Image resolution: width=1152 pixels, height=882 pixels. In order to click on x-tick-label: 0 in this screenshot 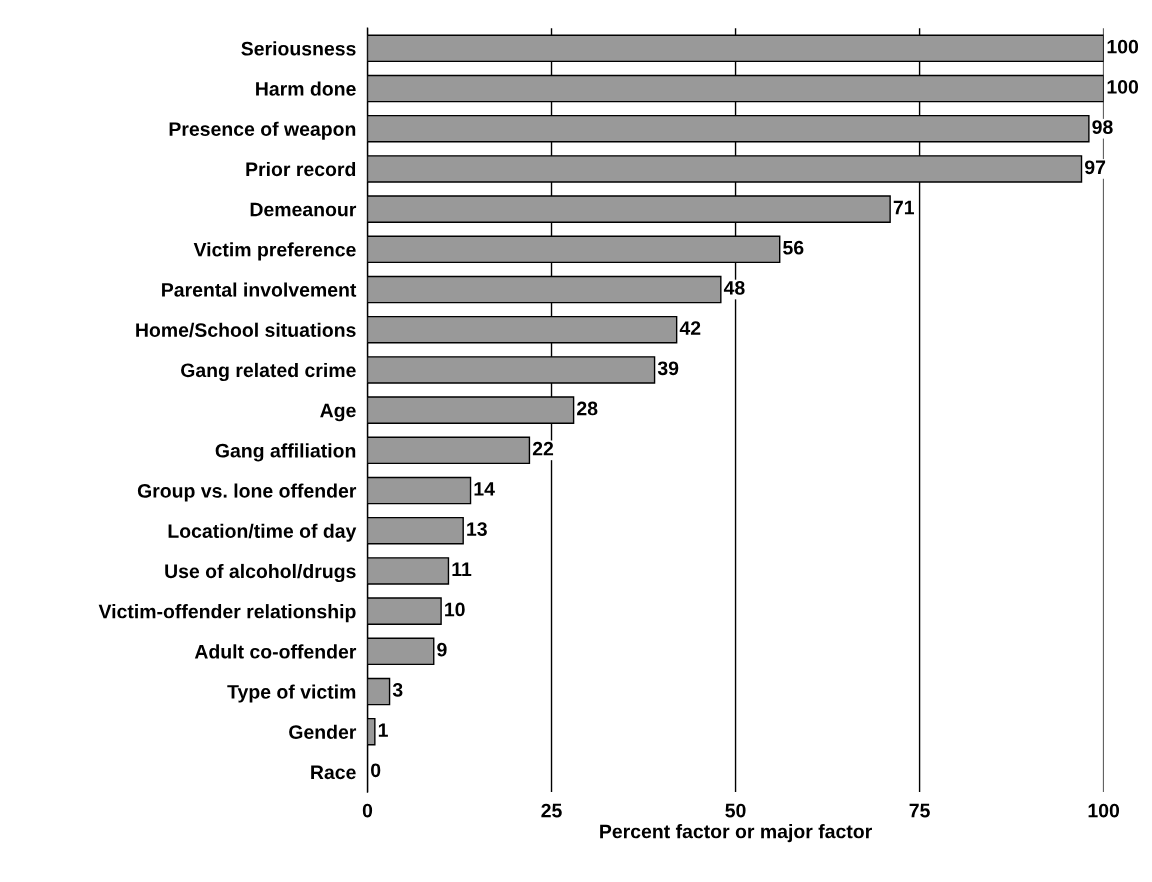, I will do `click(367, 810)`.